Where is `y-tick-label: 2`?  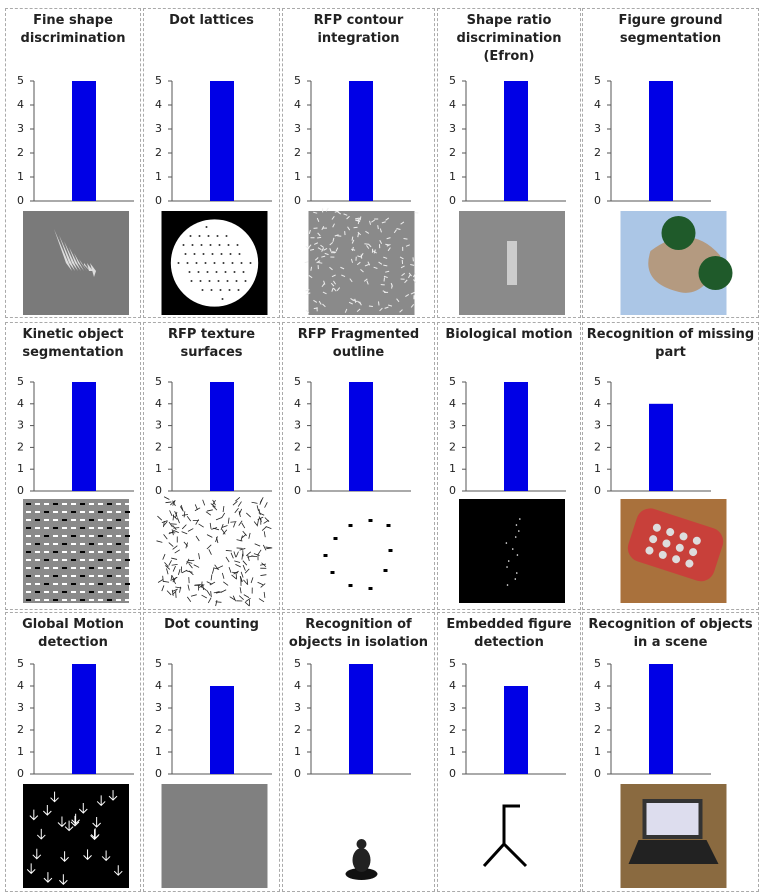
y-tick-label: 2 is located at coordinates (597, 446).